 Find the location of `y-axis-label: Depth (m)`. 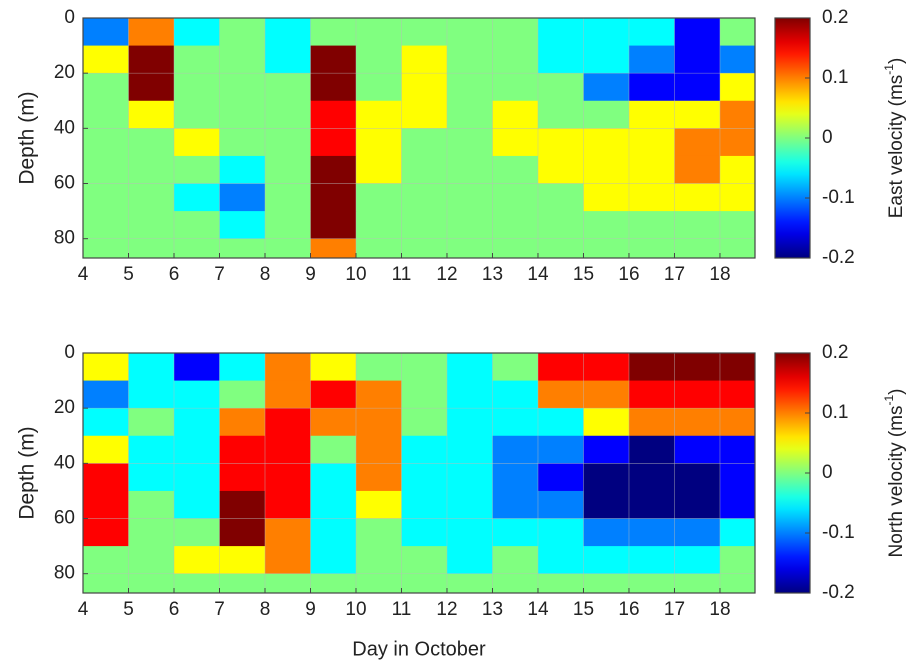

y-axis-label: Depth (m) is located at coordinates (27, 137).